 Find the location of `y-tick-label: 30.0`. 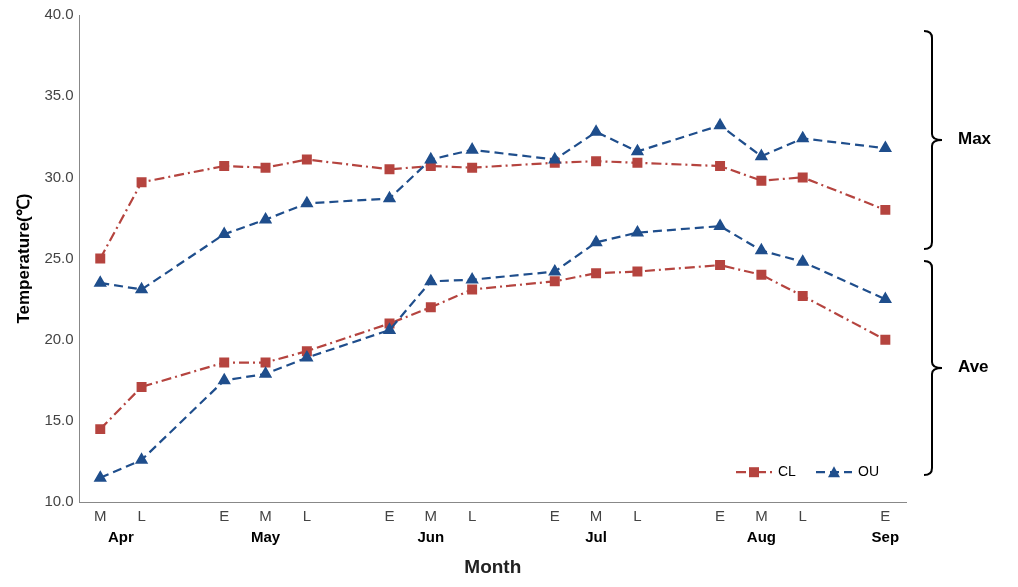

y-tick-label: 30.0 is located at coordinates (59, 176).